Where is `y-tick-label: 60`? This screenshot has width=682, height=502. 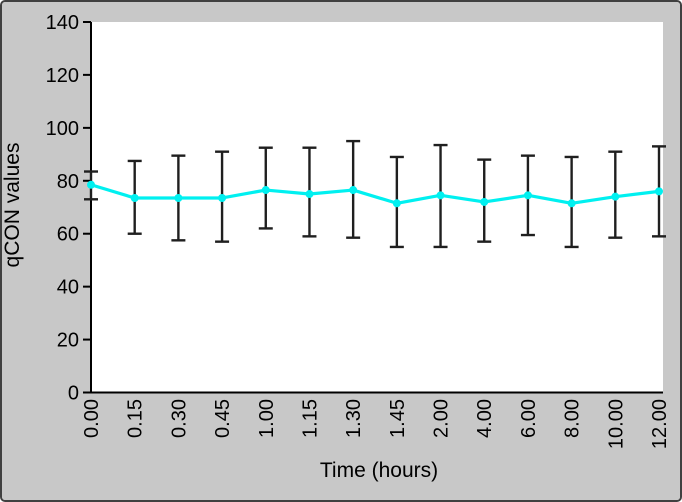
y-tick-label: 60 is located at coordinates (68, 235).